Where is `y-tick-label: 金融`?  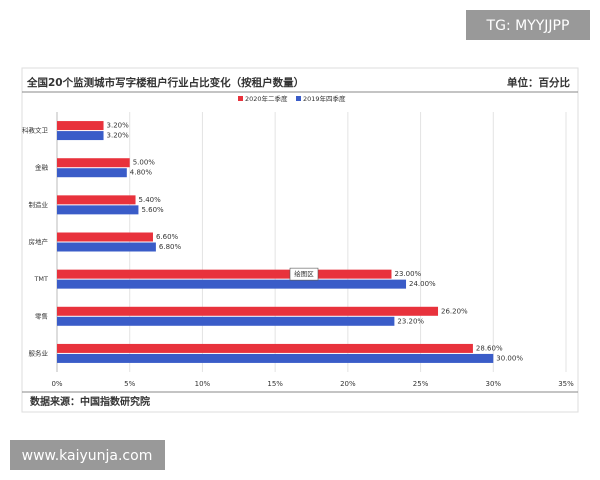 y-tick-label: 金融 is located at coordinates (42, 167).